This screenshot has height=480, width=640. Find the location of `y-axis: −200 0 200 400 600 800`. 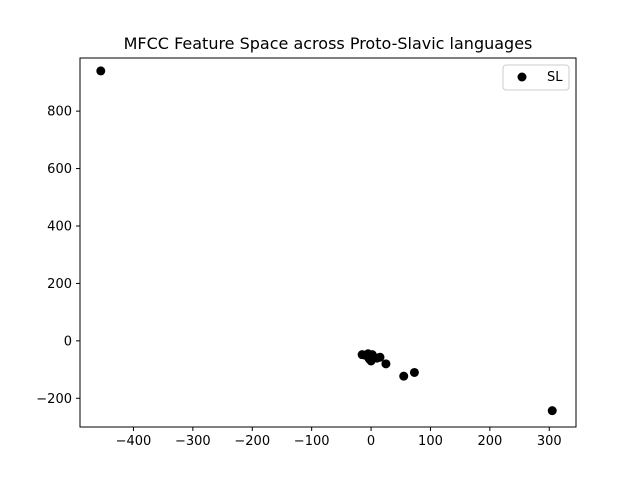

y-axis: −200 0 200 400 600 800 is located at coordinates (58, 256).